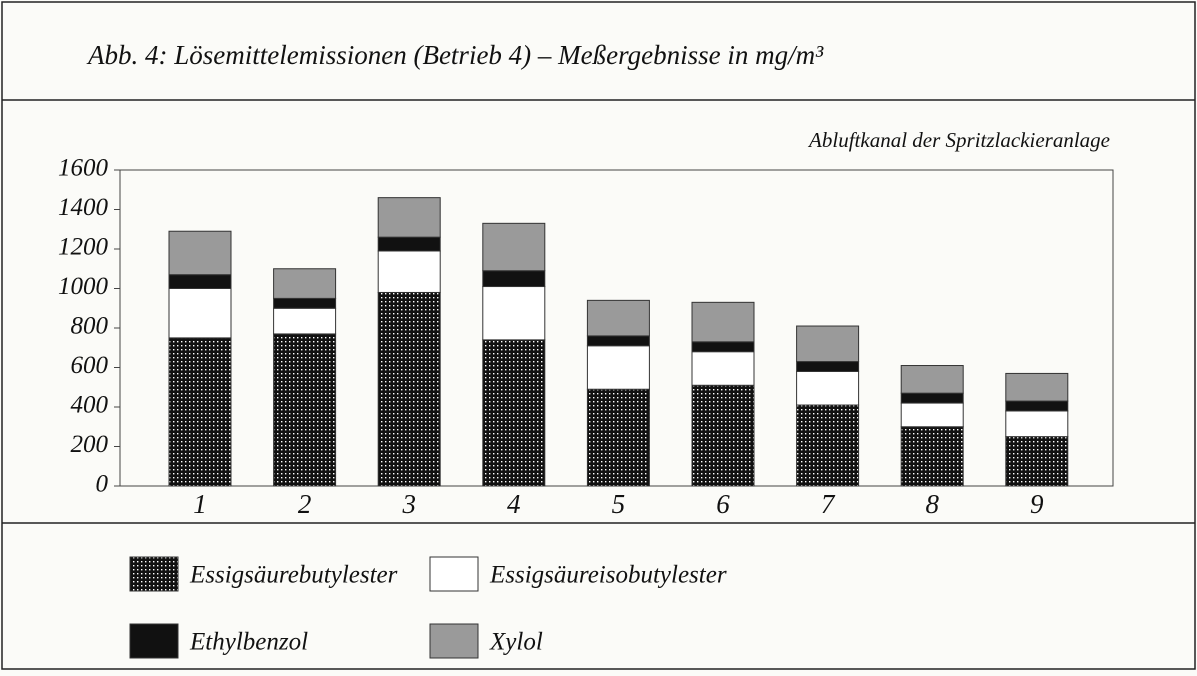 The height and width of the screenshot is (676, 1197). I want to click on x-tick-label: 7, so click(828, 504).